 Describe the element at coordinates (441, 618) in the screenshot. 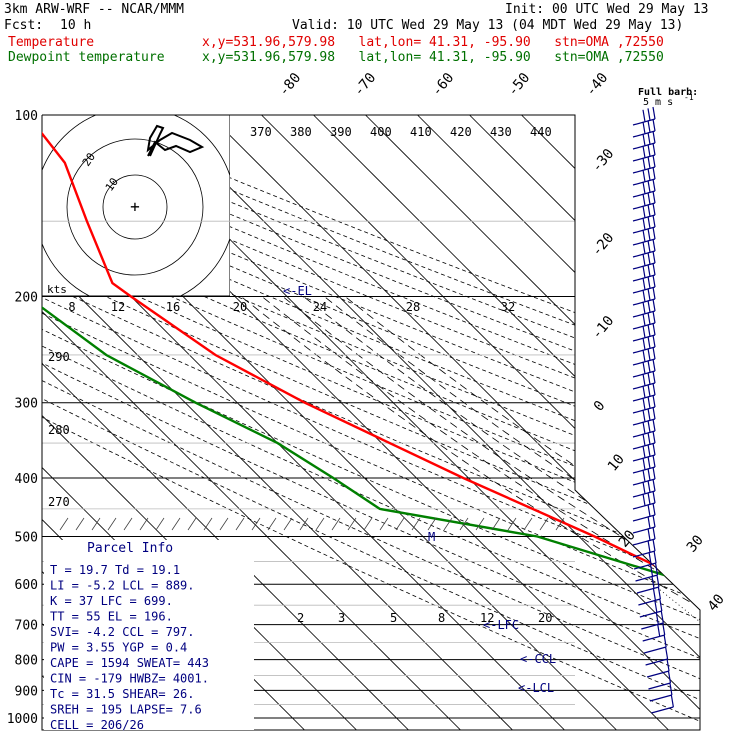

I see `mixing-ratio-label: 8` at that location.